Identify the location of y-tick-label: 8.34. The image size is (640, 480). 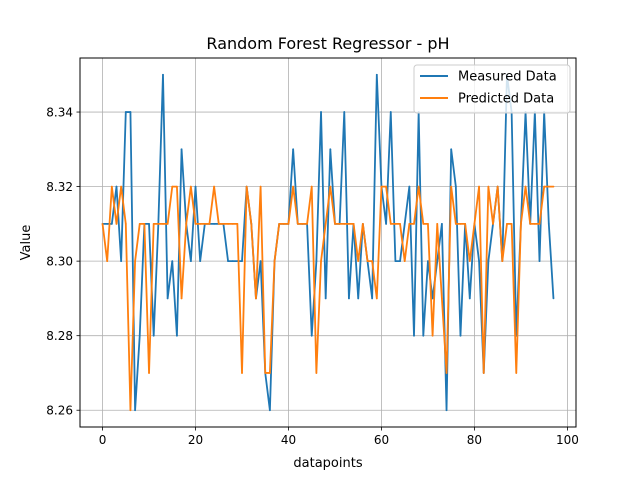
(59, 113).